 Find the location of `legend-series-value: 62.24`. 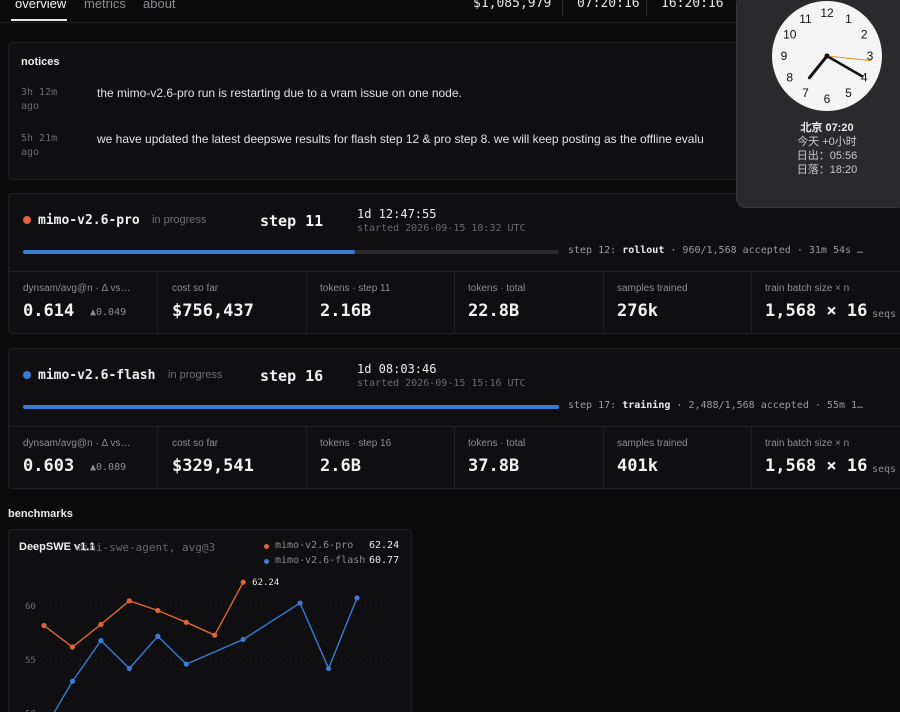

legend-series-value: 62.24 is located at coordinates (384, 545).